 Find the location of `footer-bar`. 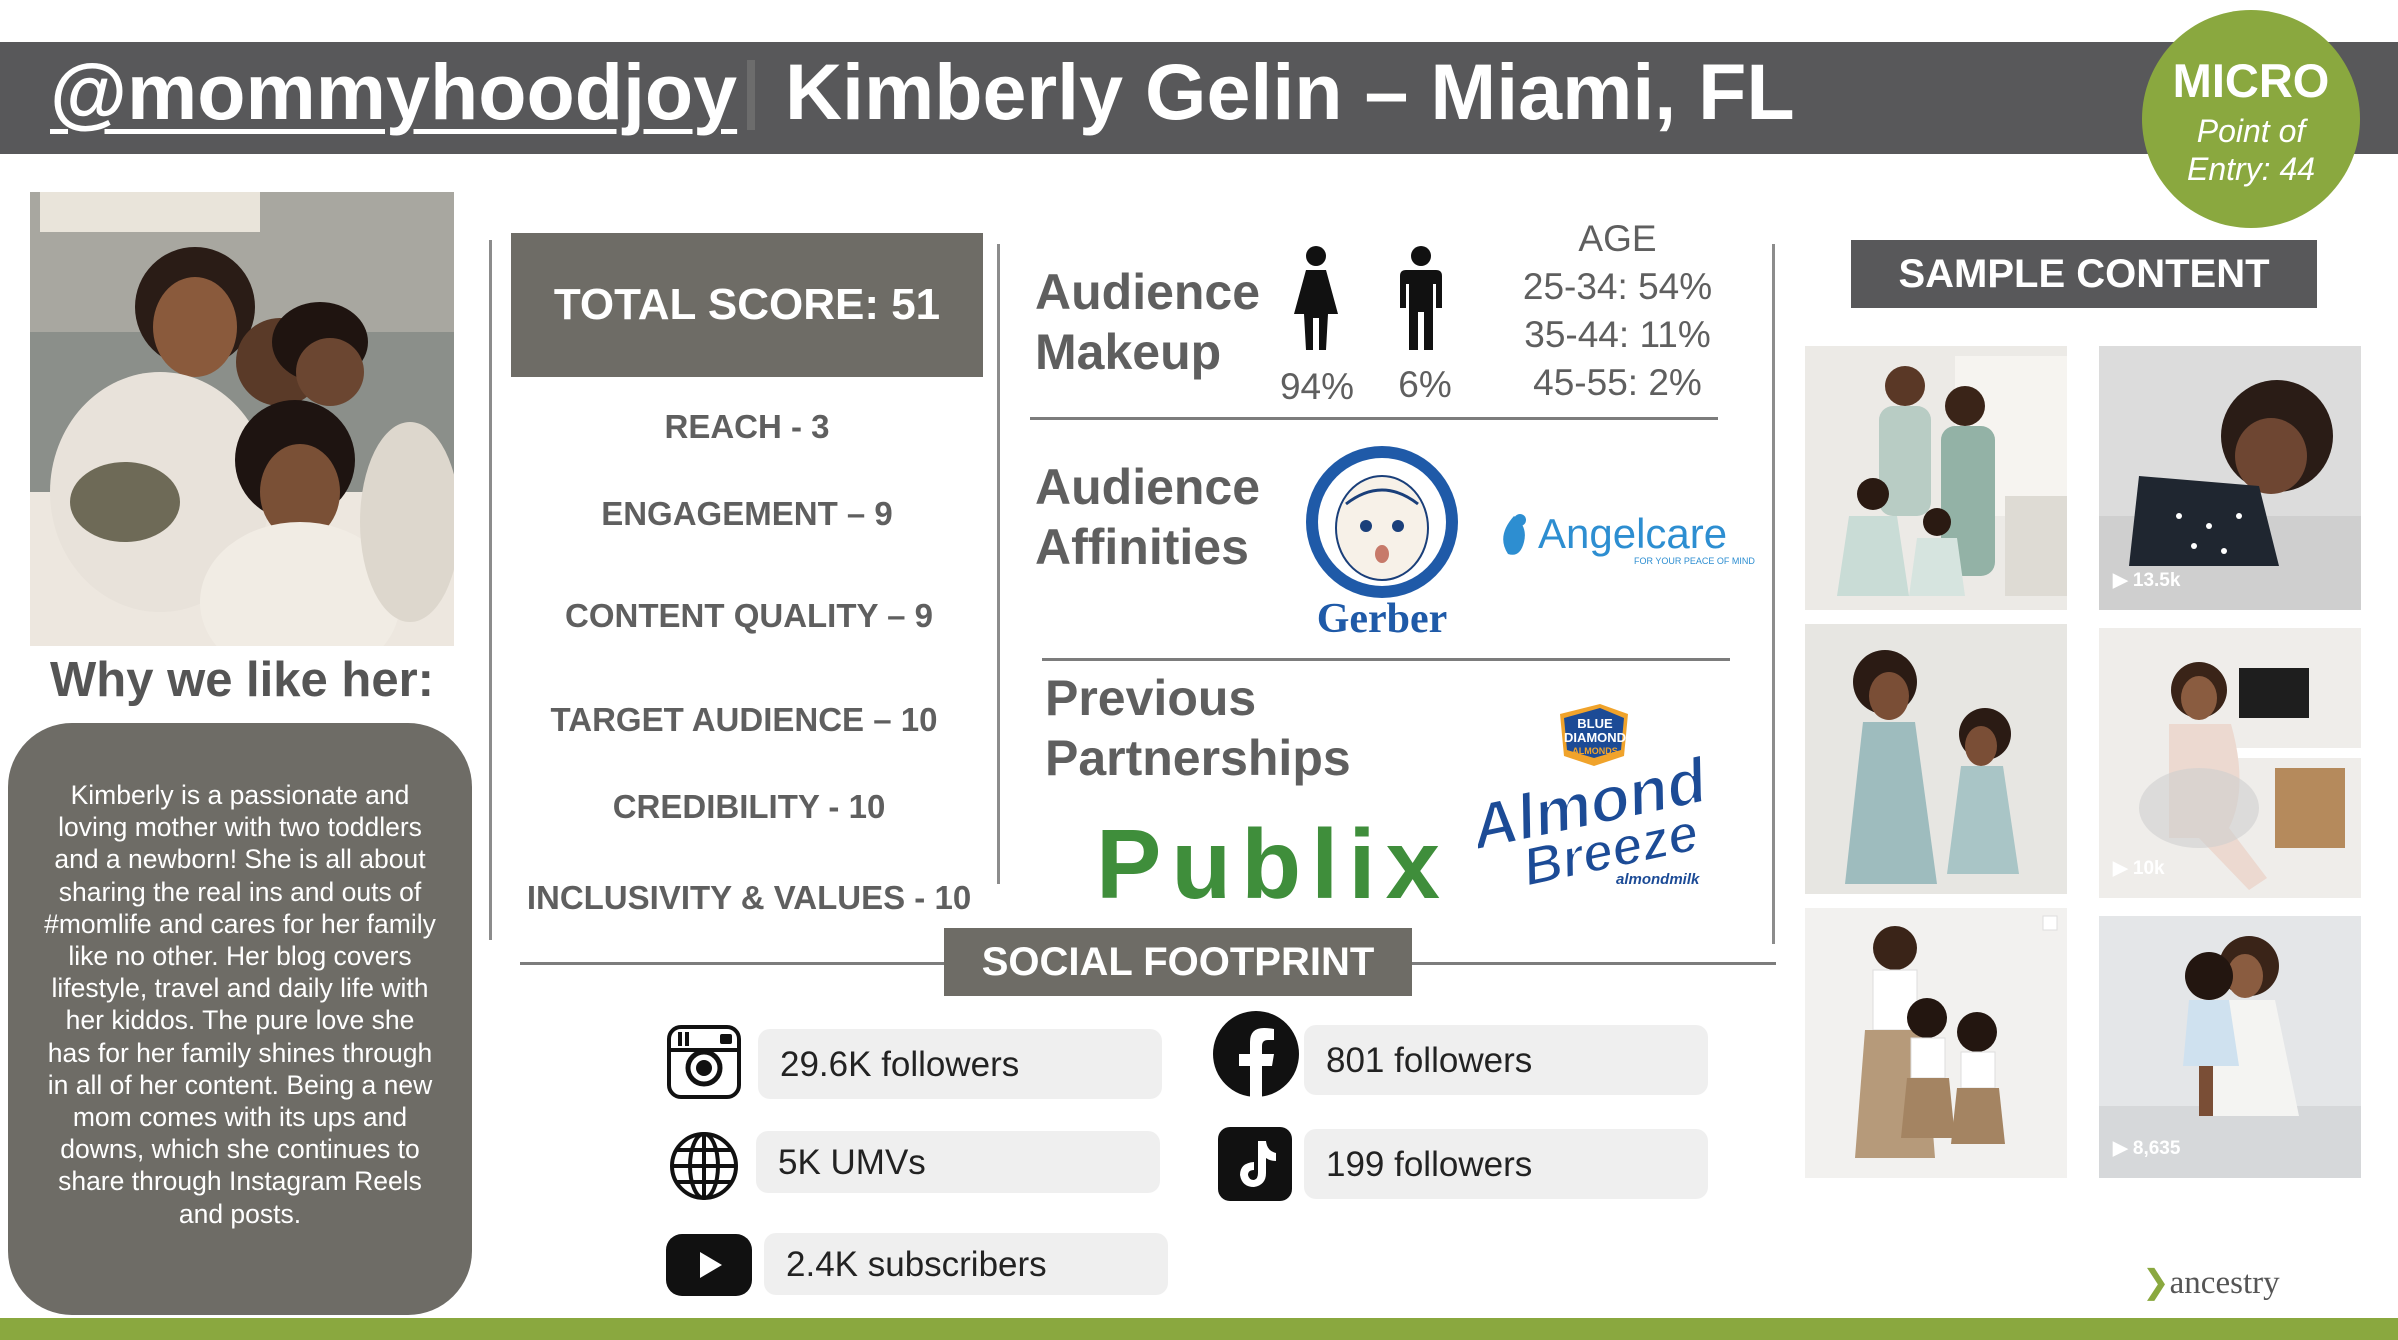

footer-bar is located at coordinates (1199, 1329).